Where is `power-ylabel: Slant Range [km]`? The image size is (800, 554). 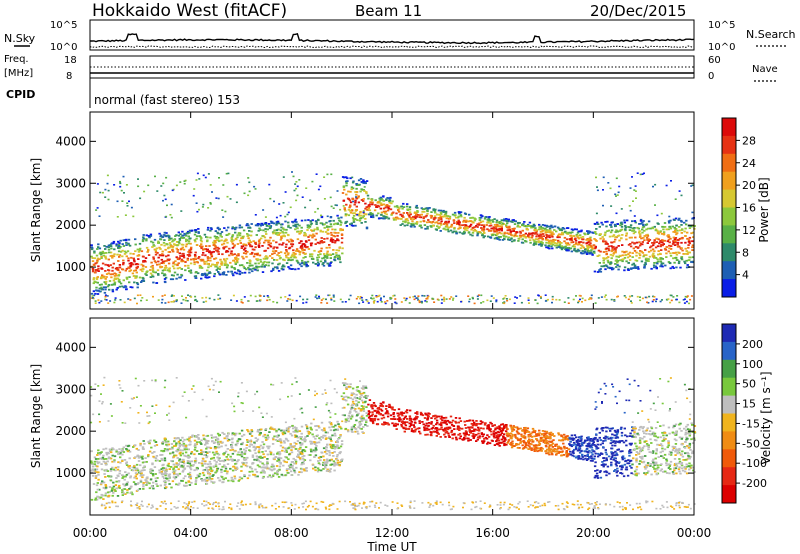 power-ylabel: Slant Range [km] is located at coordinates (36, 210).